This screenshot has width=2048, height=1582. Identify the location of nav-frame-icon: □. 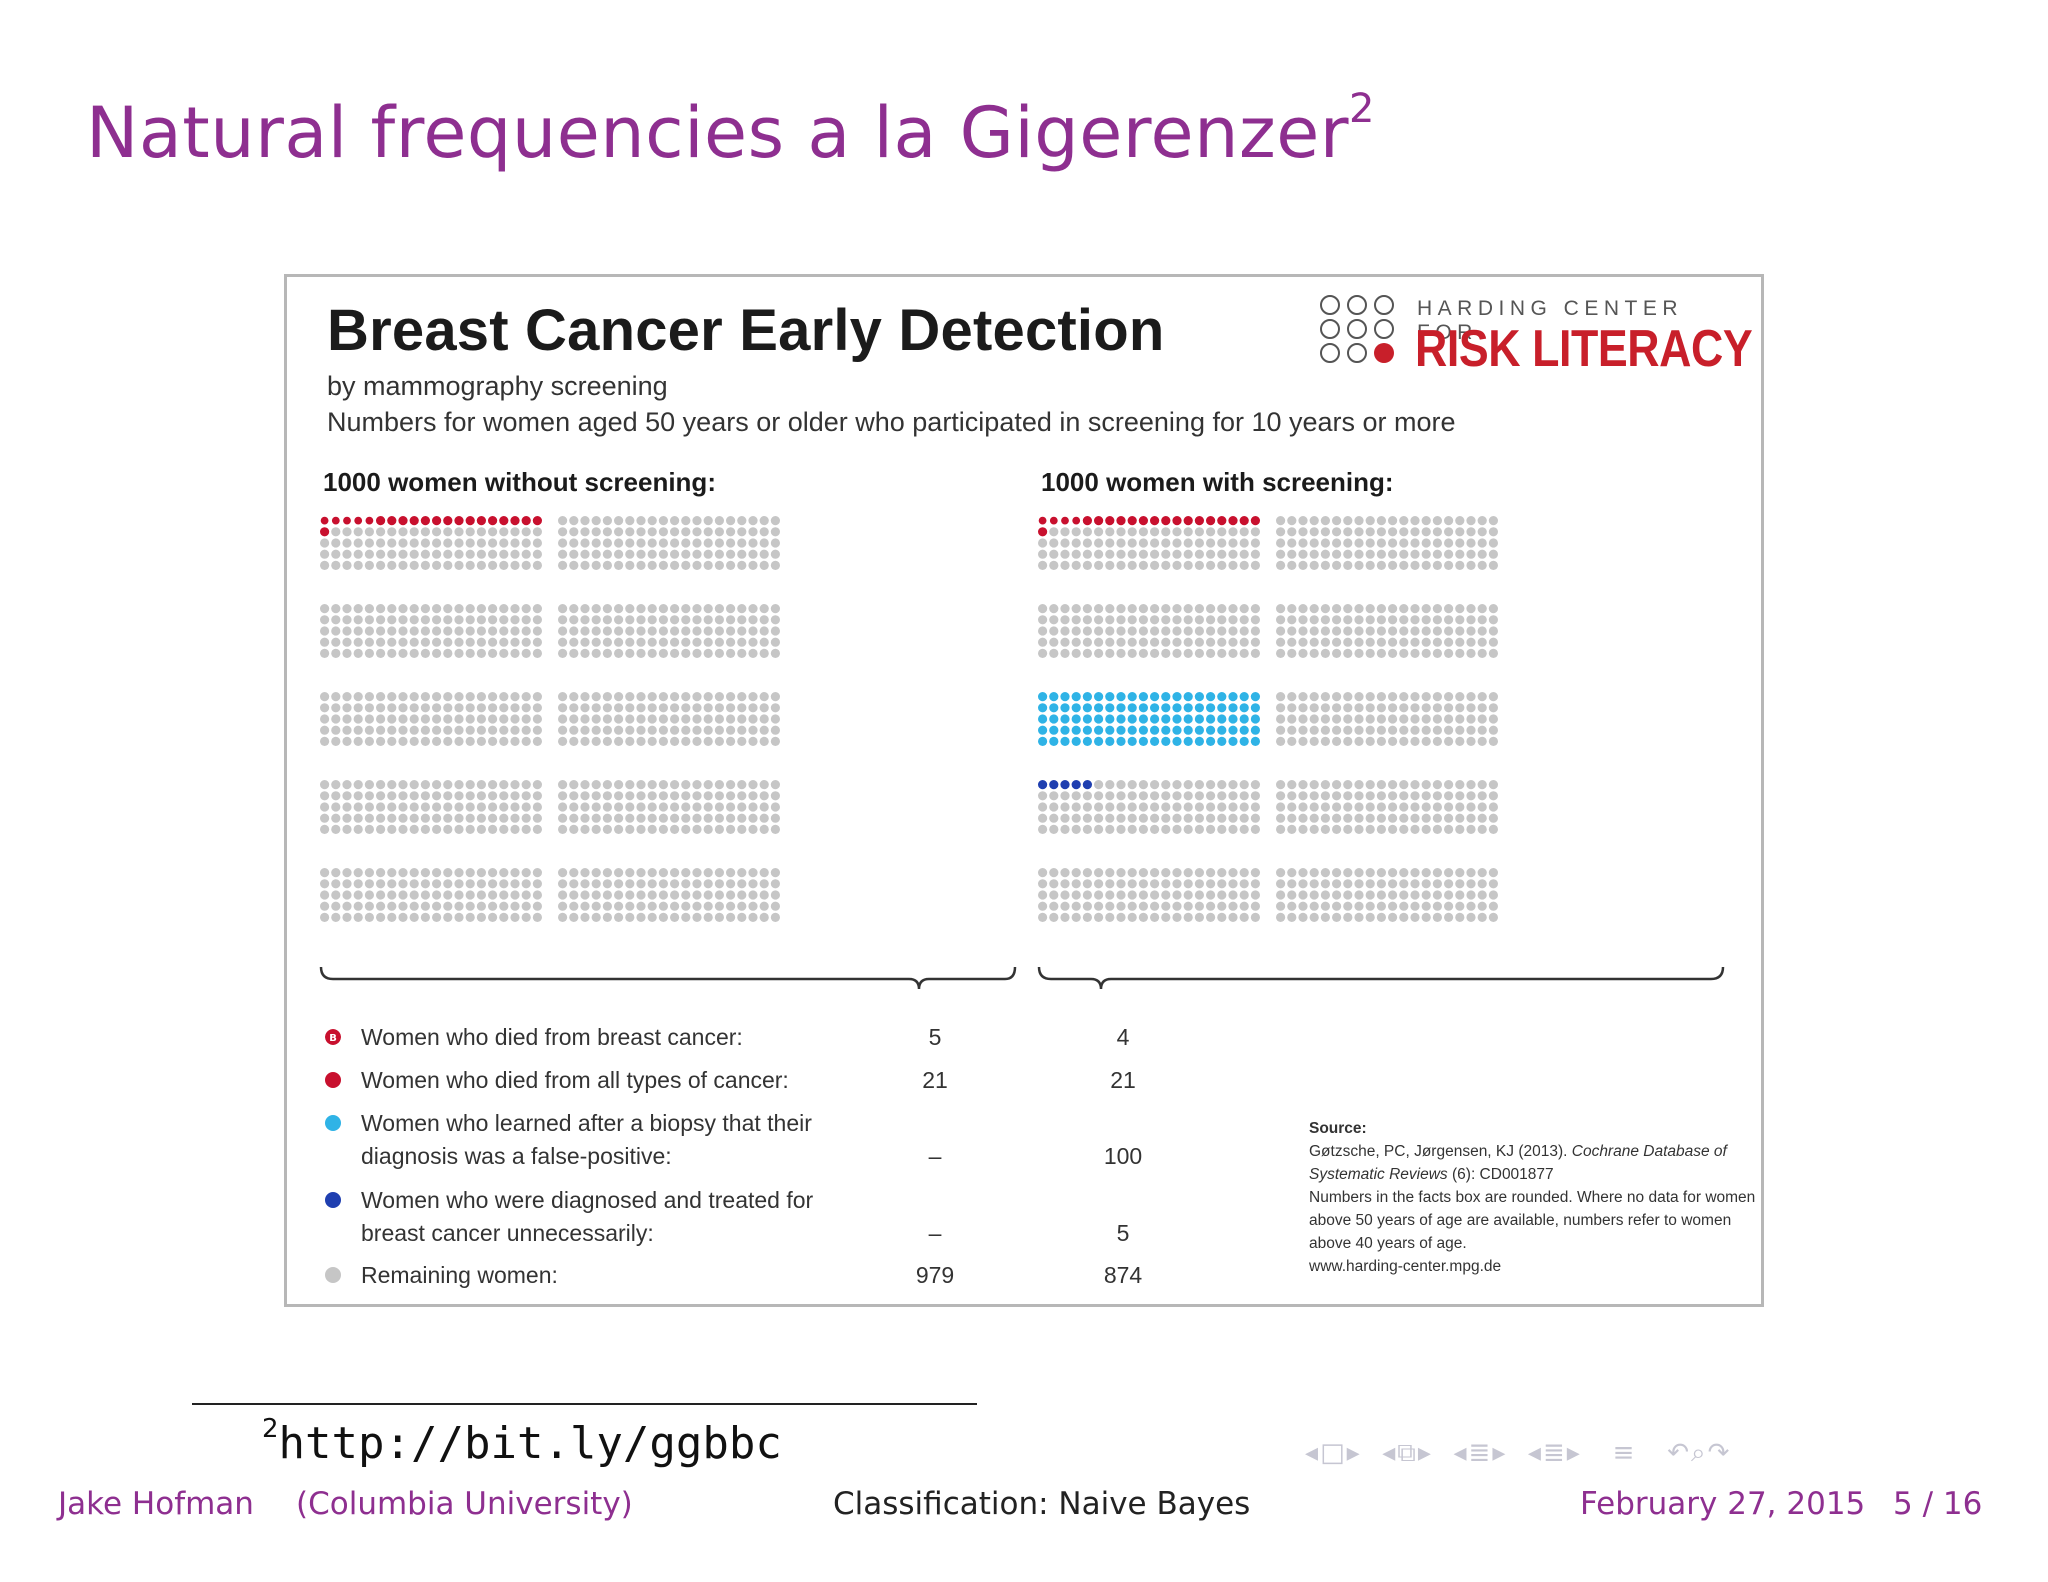
(1333, 1453).